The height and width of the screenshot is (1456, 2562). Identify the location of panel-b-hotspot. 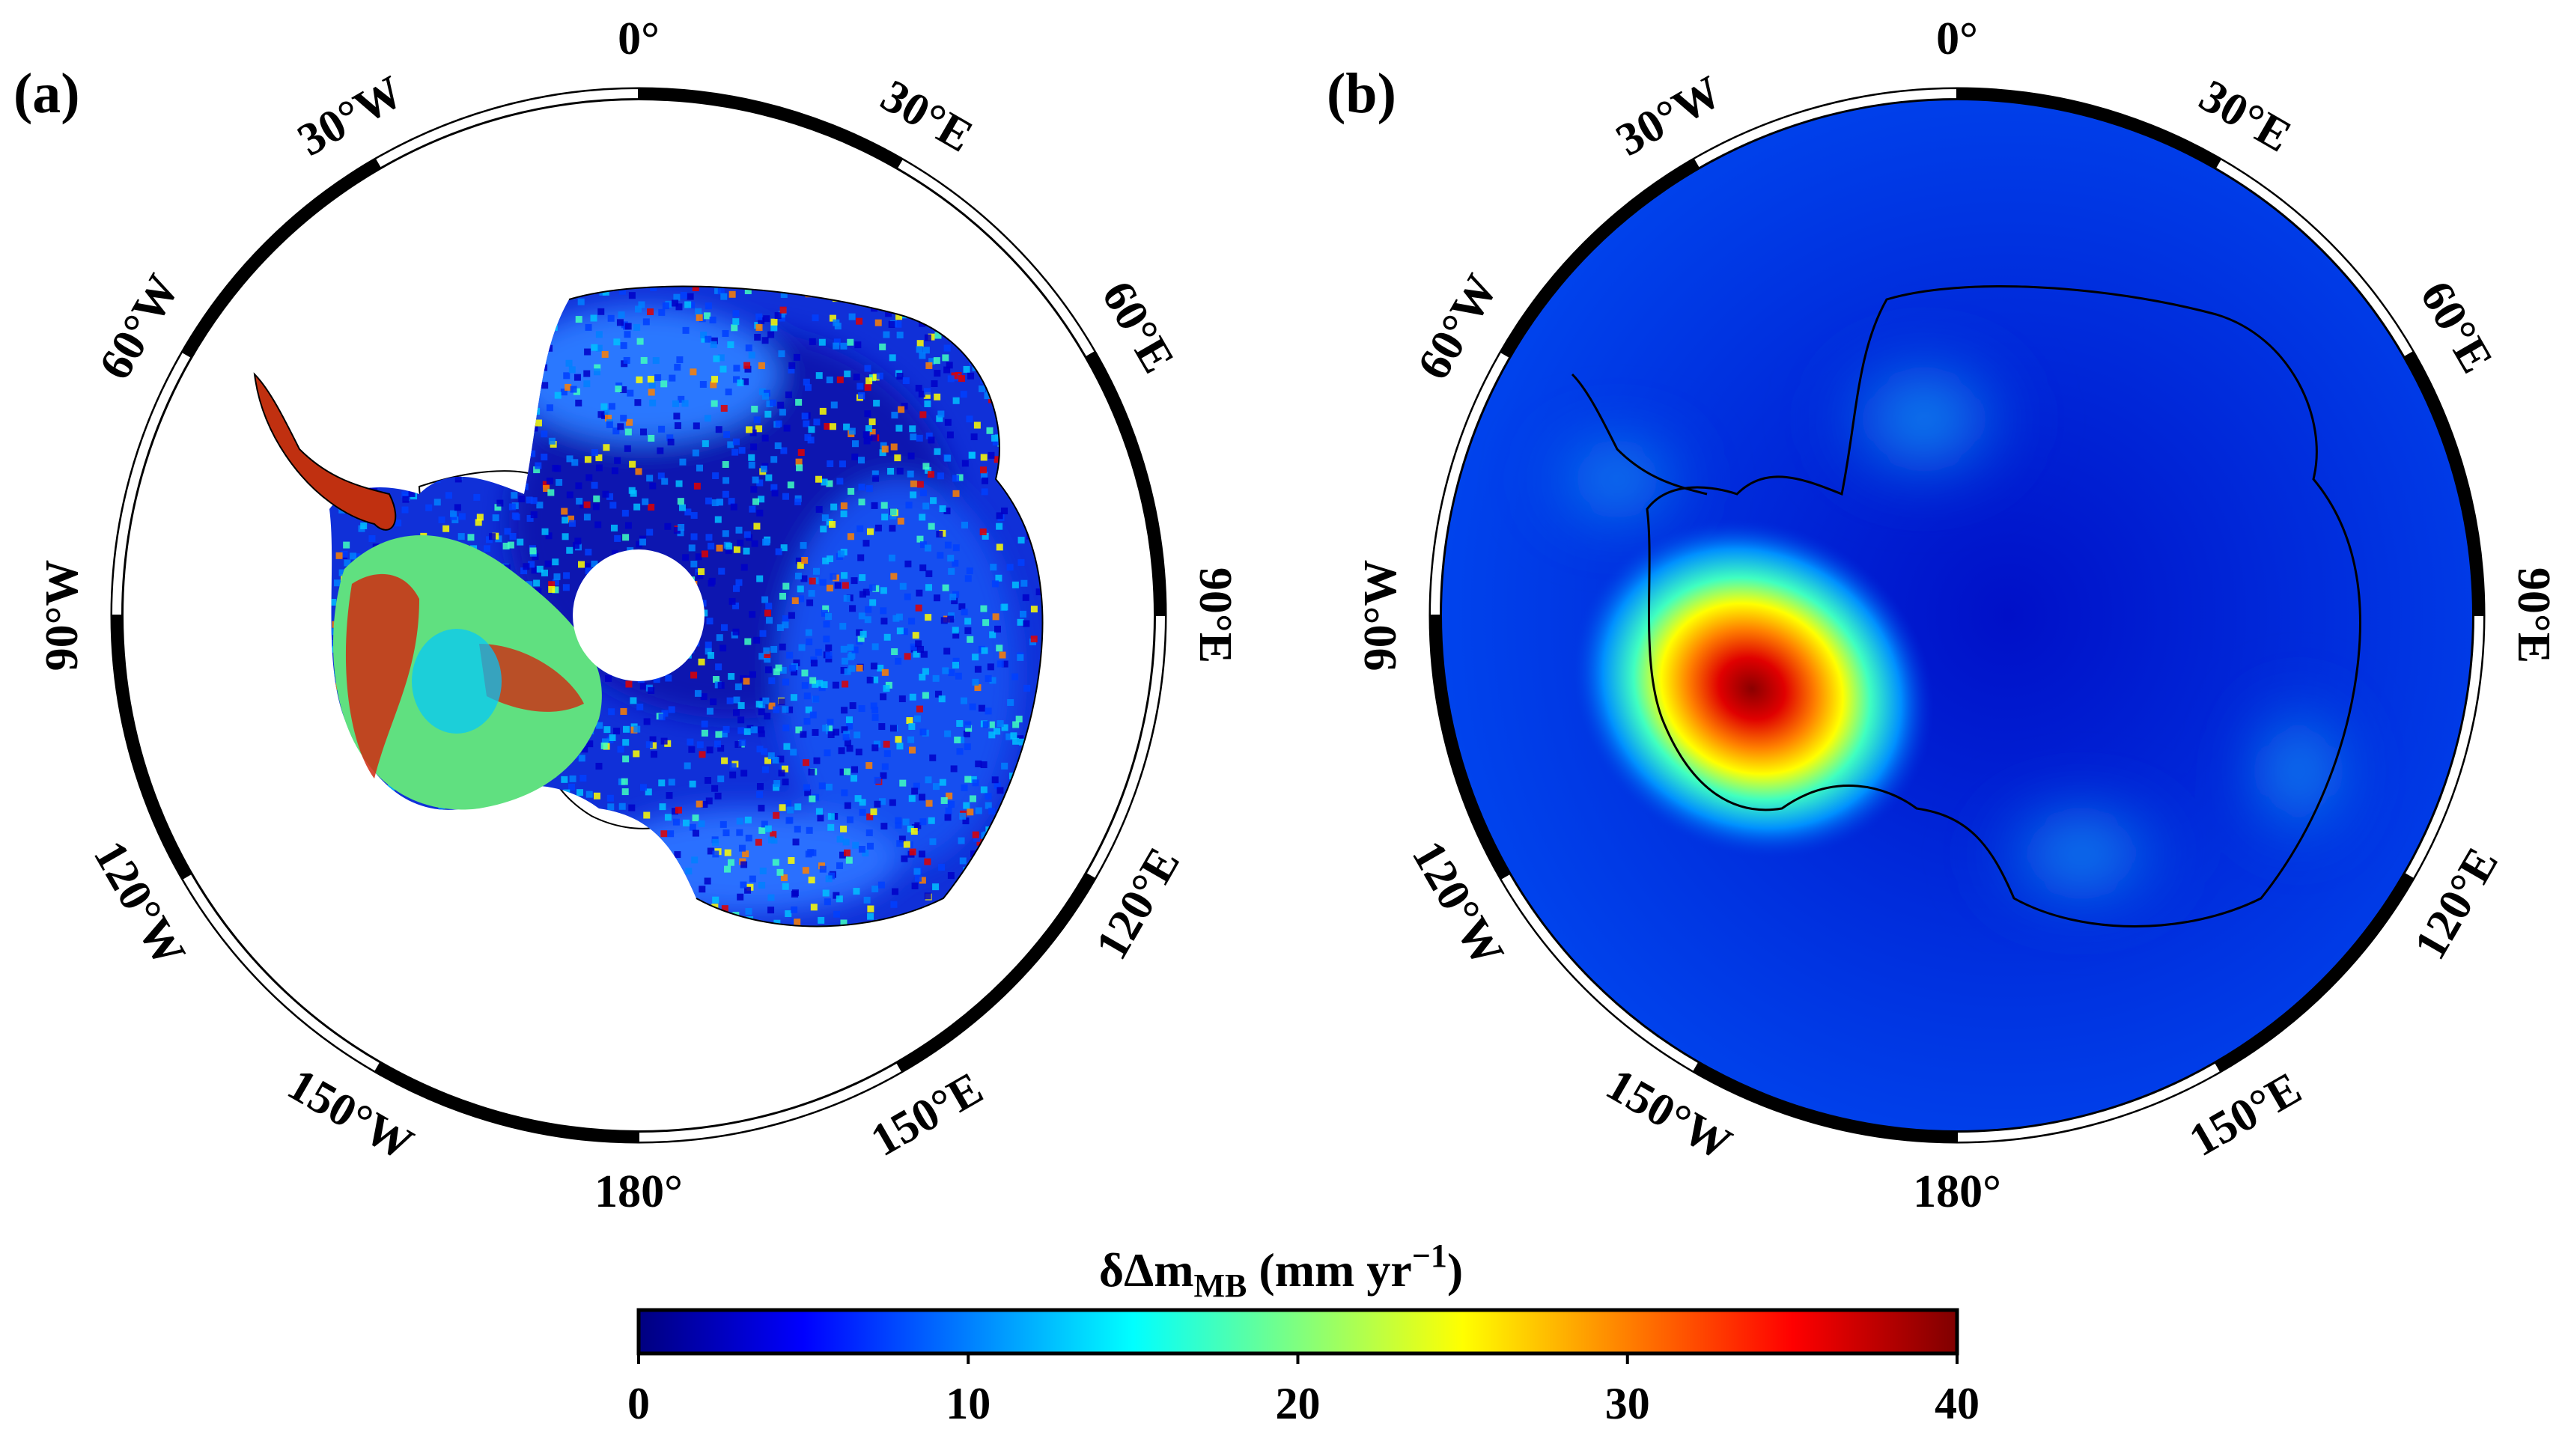
(1752, 688).